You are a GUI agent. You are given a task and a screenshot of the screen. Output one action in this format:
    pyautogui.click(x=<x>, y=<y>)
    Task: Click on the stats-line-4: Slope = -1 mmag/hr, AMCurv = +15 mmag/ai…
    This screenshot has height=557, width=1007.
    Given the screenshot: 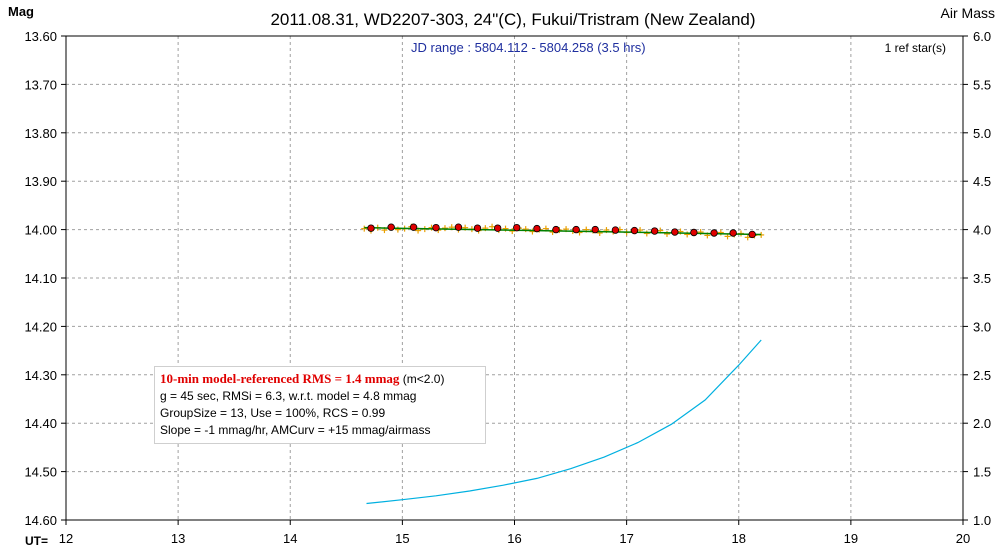 What is the action you would take?
    pyautogui.click(x=295, y=430)
    